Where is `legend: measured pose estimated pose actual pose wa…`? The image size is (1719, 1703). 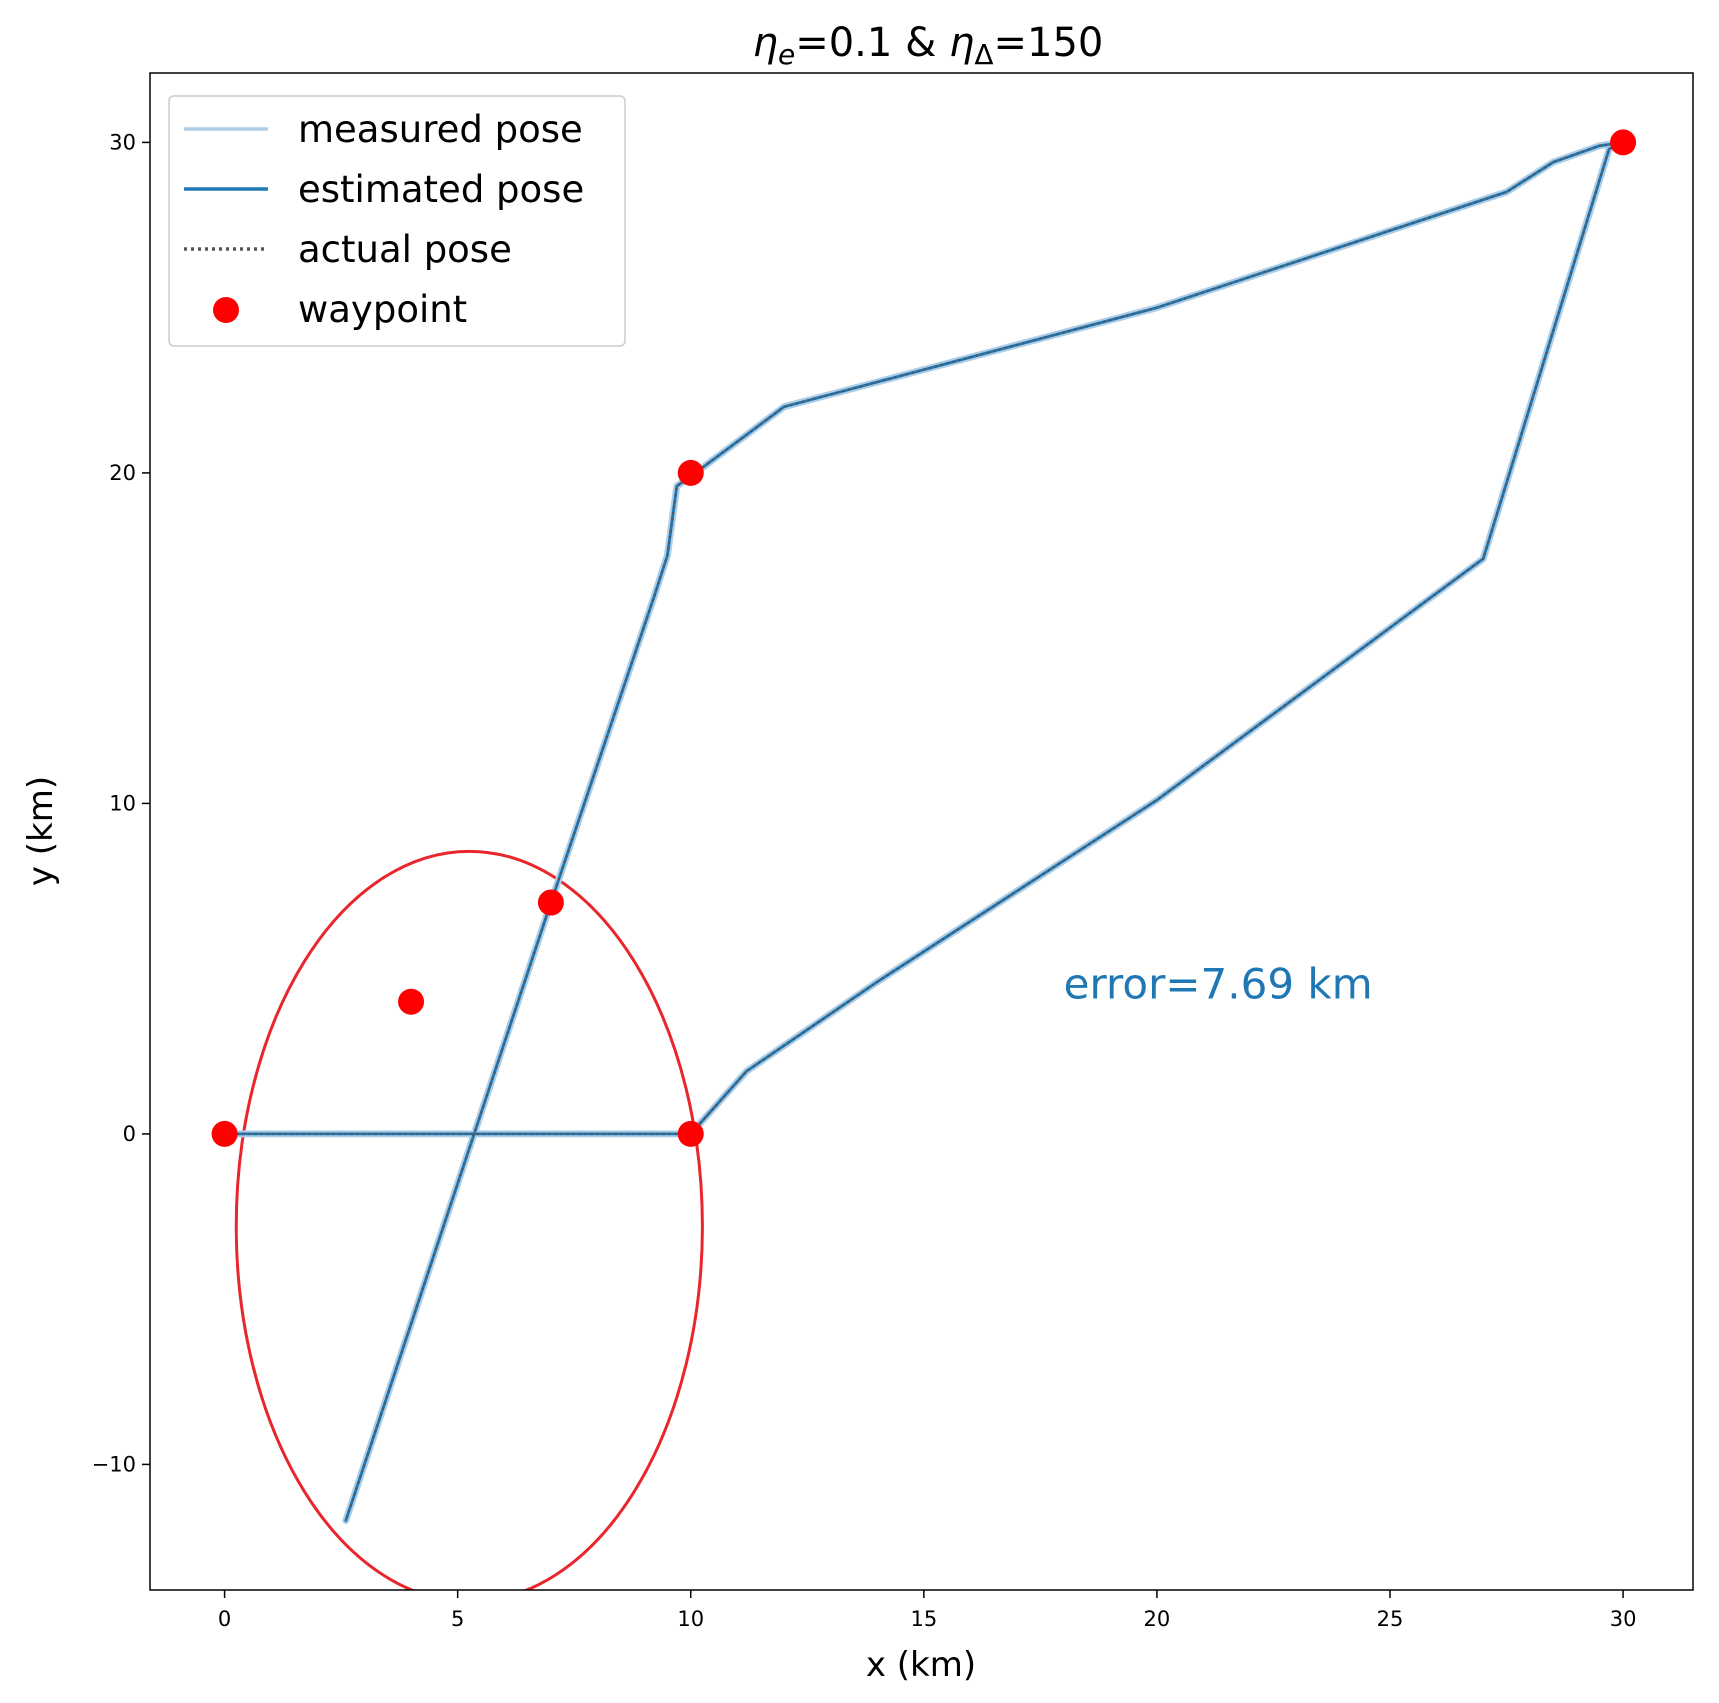
legend: measured pose estimated pose actual pose wa… is located at coordinates (397, 221).